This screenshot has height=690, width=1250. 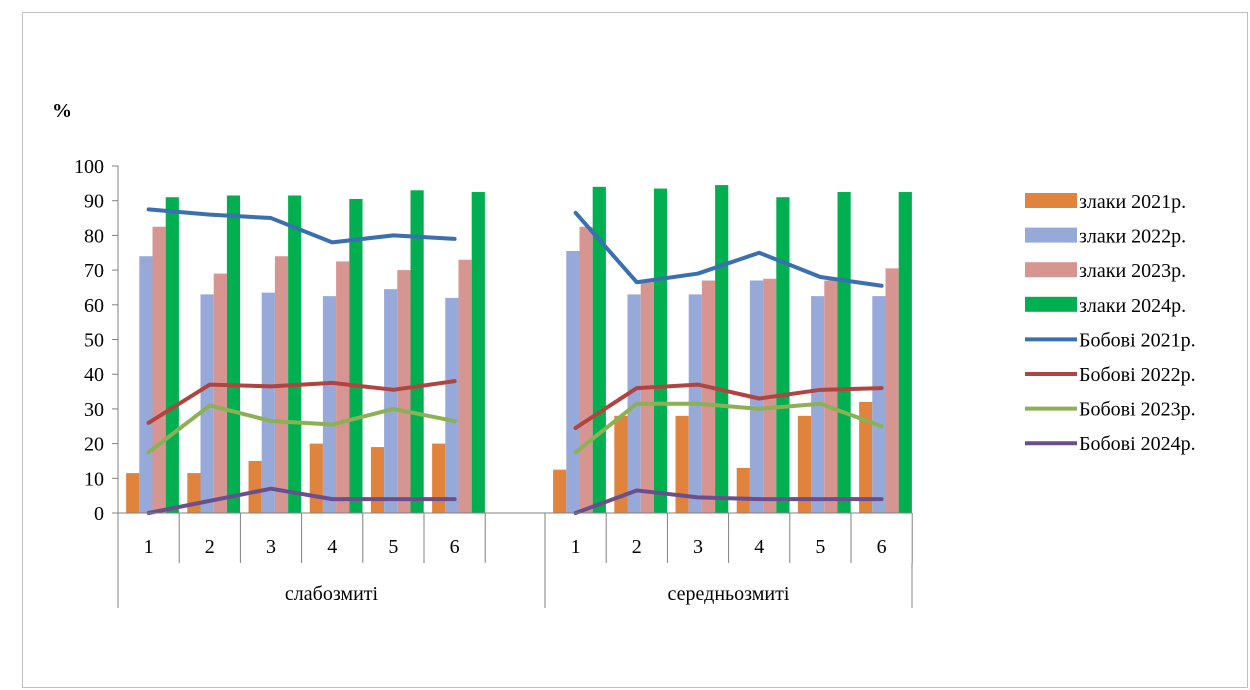 I want to click on y-tick-label: 100, so click(x=89, y=167).